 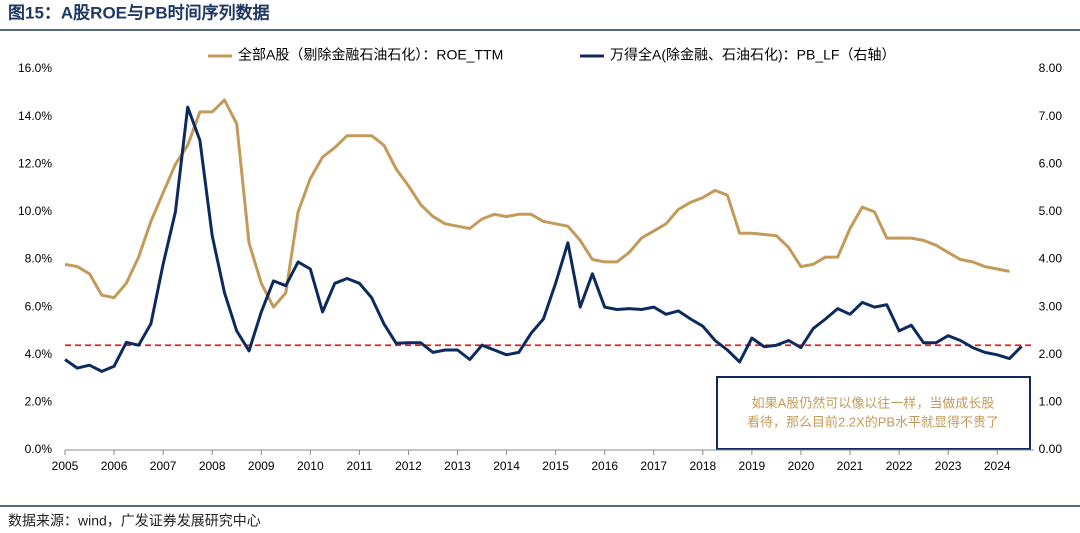 What do you see at coordinates (212, 466) in the screenshot?
I see `x-tick-label: 2008` at bounding box center [212, 466].